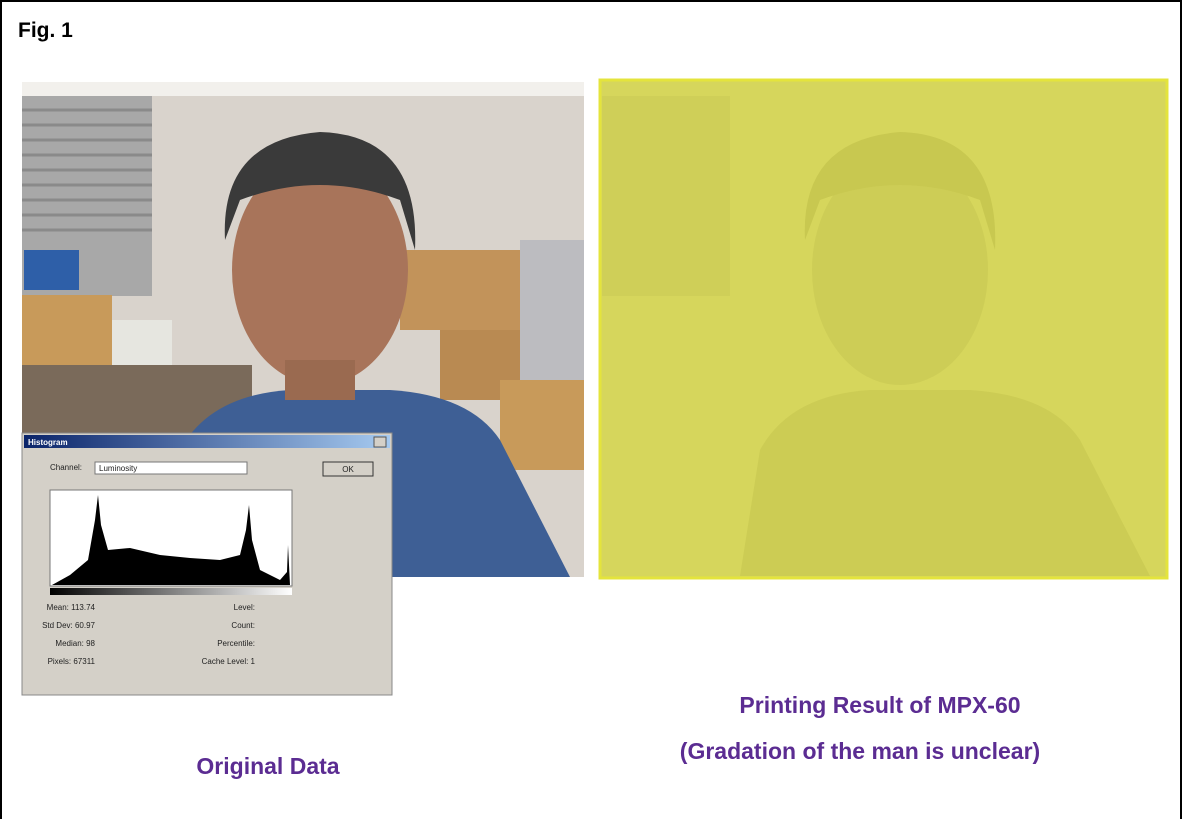 The height and width of the screenshot is (819, 1183). I want to click on channel-value: Luminosity, so click(118, 468).